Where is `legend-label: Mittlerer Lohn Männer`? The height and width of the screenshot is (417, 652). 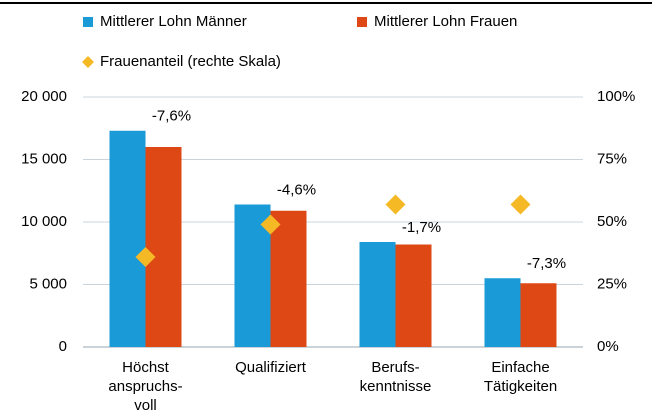
legend-label: Mittlerer Lohn Männer is located at coordinates (173, 21).